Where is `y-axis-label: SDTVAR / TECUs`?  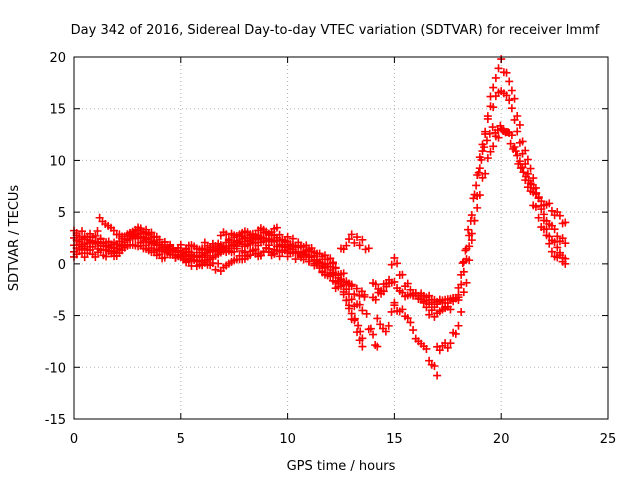 y-axis-label: SDTVAR / TECUs is located at coordinates (14, 238).